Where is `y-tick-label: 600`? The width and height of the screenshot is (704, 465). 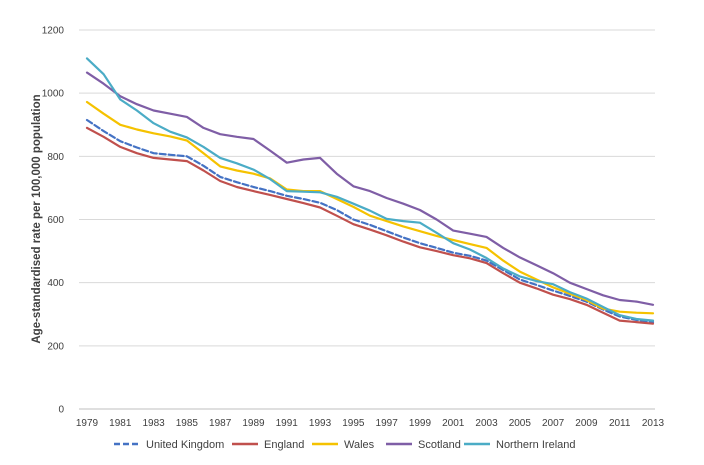
y-tick-label: 600 is located at coordinates (55, 220).